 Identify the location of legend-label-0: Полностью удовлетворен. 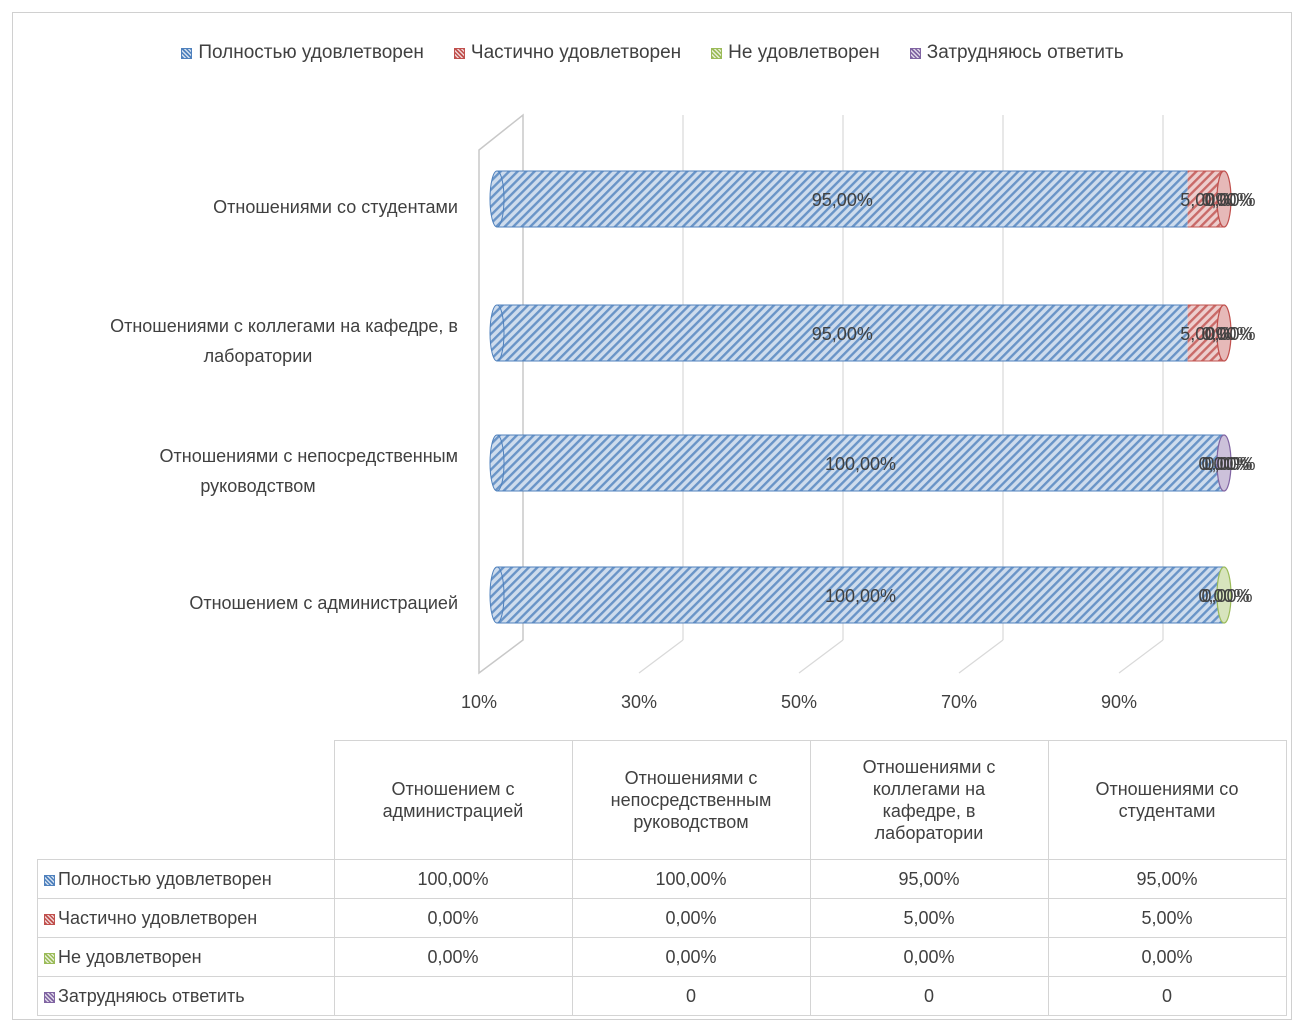
(311, 52).